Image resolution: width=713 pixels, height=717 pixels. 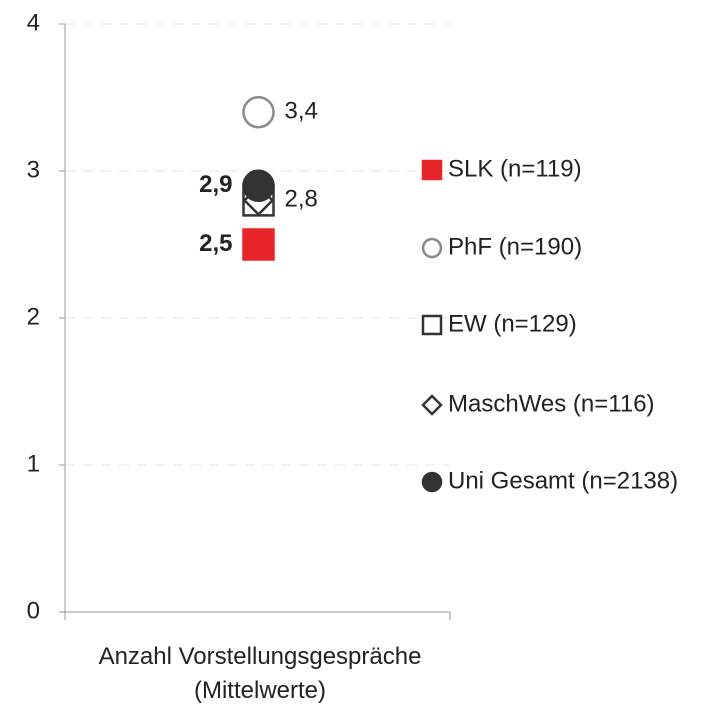 I want to click on y-tick-label: 3, so click(x=33, y=169).